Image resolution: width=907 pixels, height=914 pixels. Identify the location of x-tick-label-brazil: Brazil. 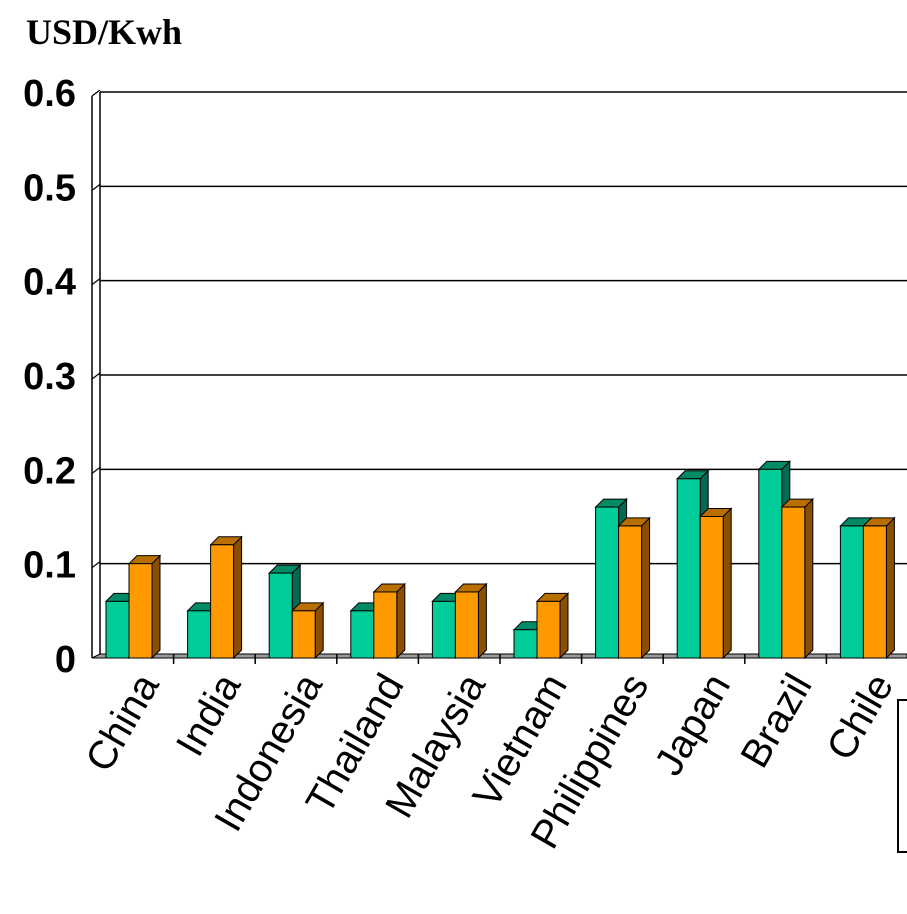
(776, 721).